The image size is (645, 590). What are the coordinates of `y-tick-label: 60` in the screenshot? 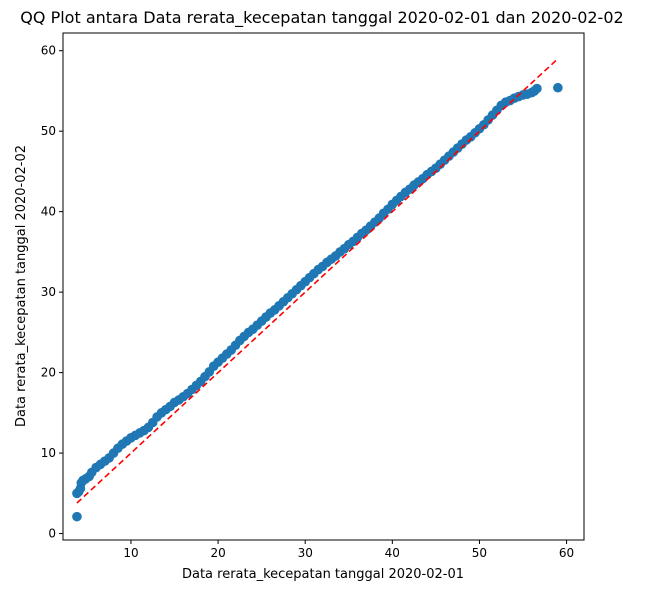 It's located at (48, 51).